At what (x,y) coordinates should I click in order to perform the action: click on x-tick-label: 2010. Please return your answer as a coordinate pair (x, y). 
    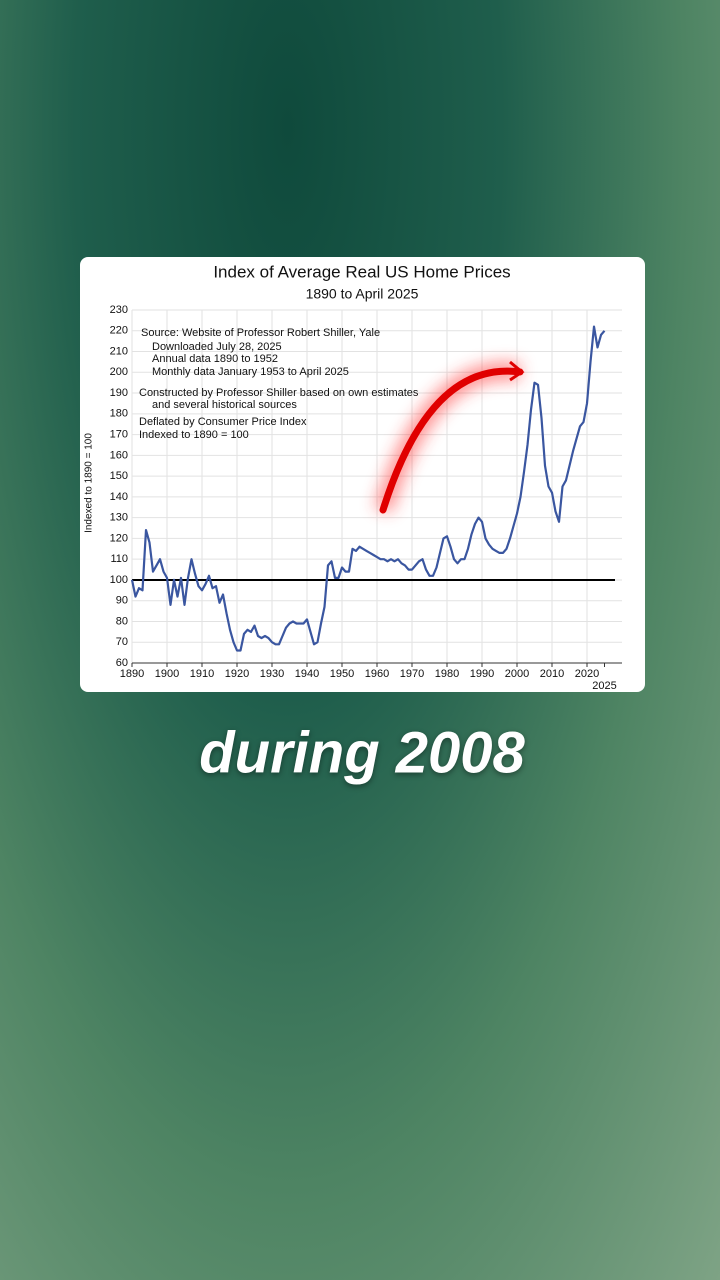
    Looking at the image, I should click on (552, 674).